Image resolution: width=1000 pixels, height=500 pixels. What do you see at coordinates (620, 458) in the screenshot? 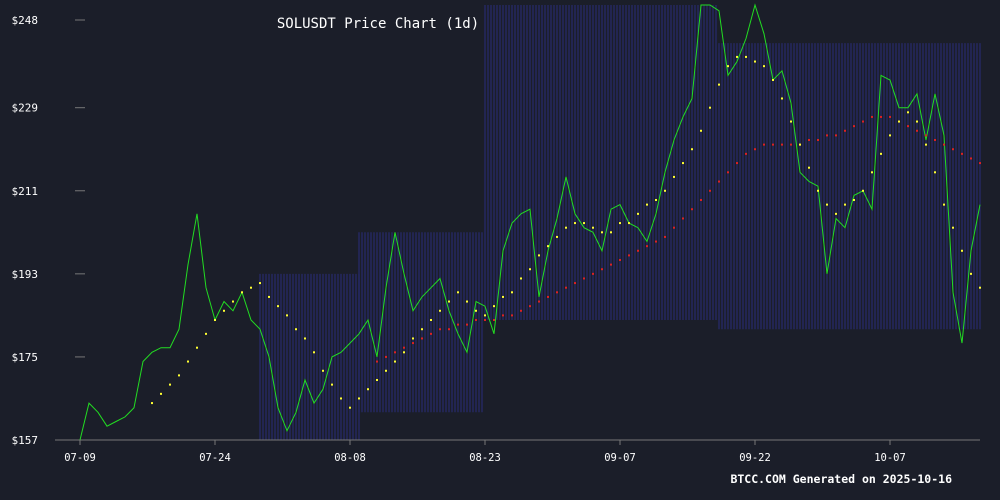
I see `x-tick-label: 09-07` at bounding box center [620, 458].